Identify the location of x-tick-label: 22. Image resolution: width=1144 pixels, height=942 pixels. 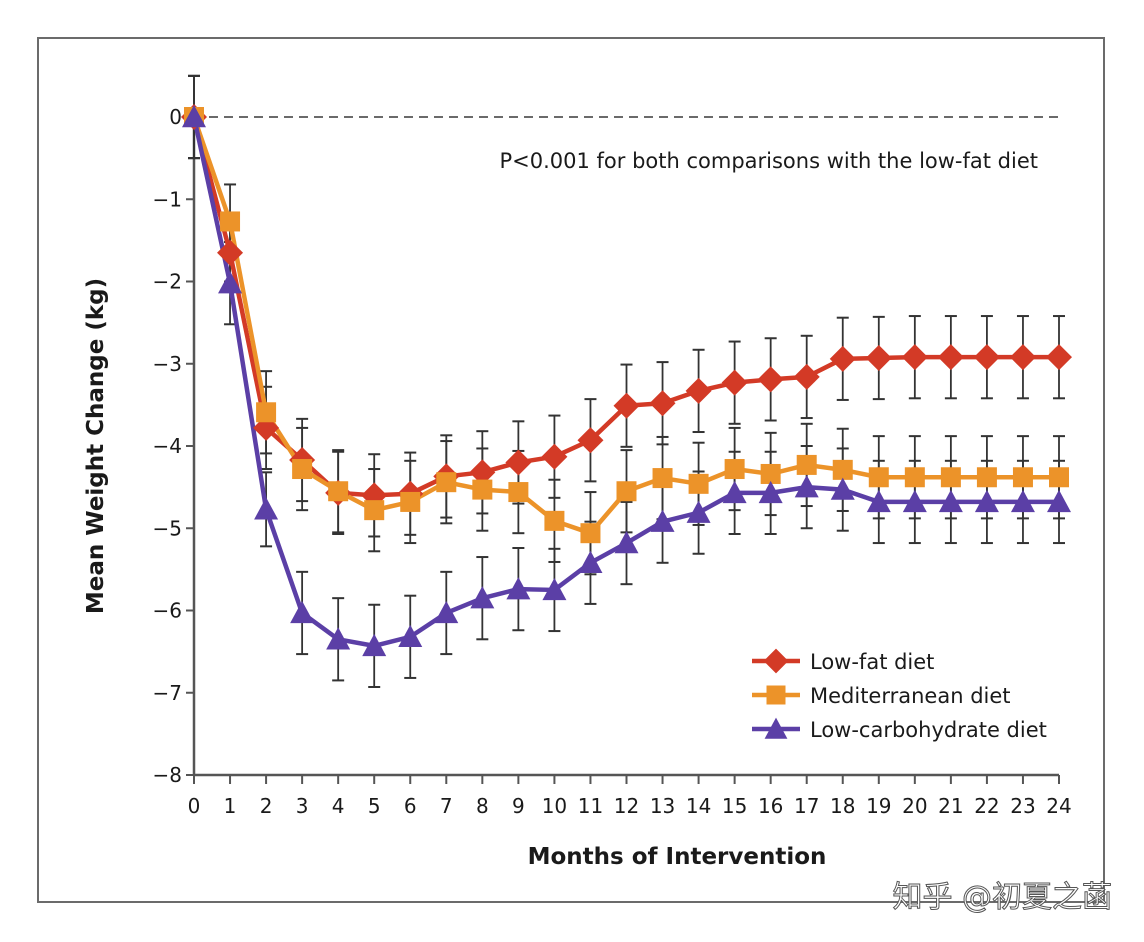
(986, 806).